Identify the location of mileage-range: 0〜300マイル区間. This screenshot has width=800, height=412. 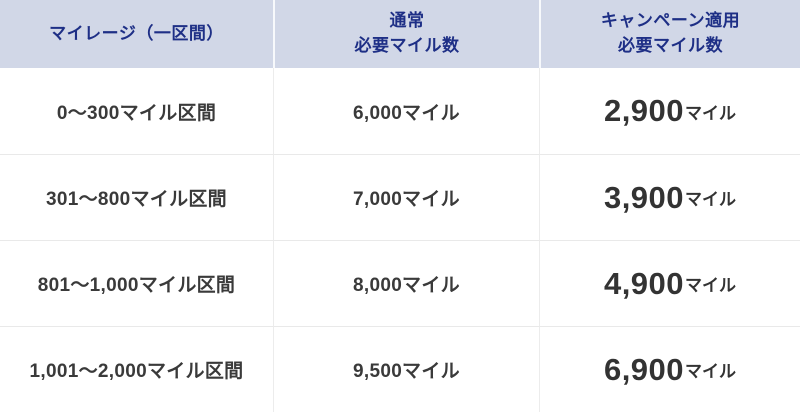
(136, 111).